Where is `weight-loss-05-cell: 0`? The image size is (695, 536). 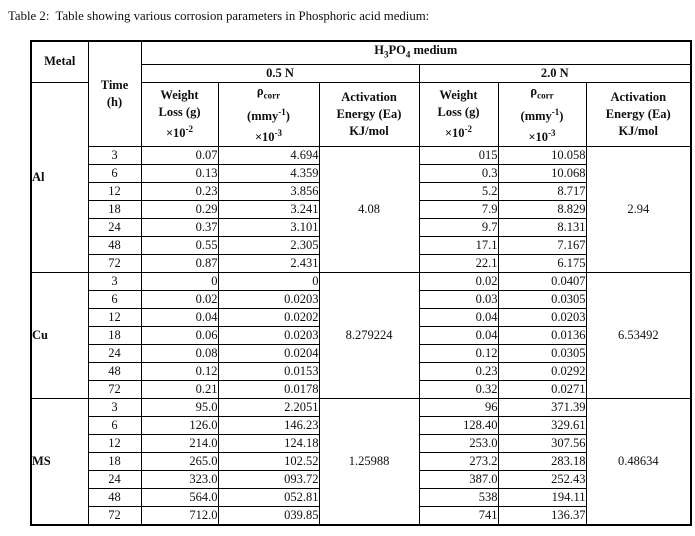
weight-loss-05-cell: 0 is located at coordinates (179, 282).